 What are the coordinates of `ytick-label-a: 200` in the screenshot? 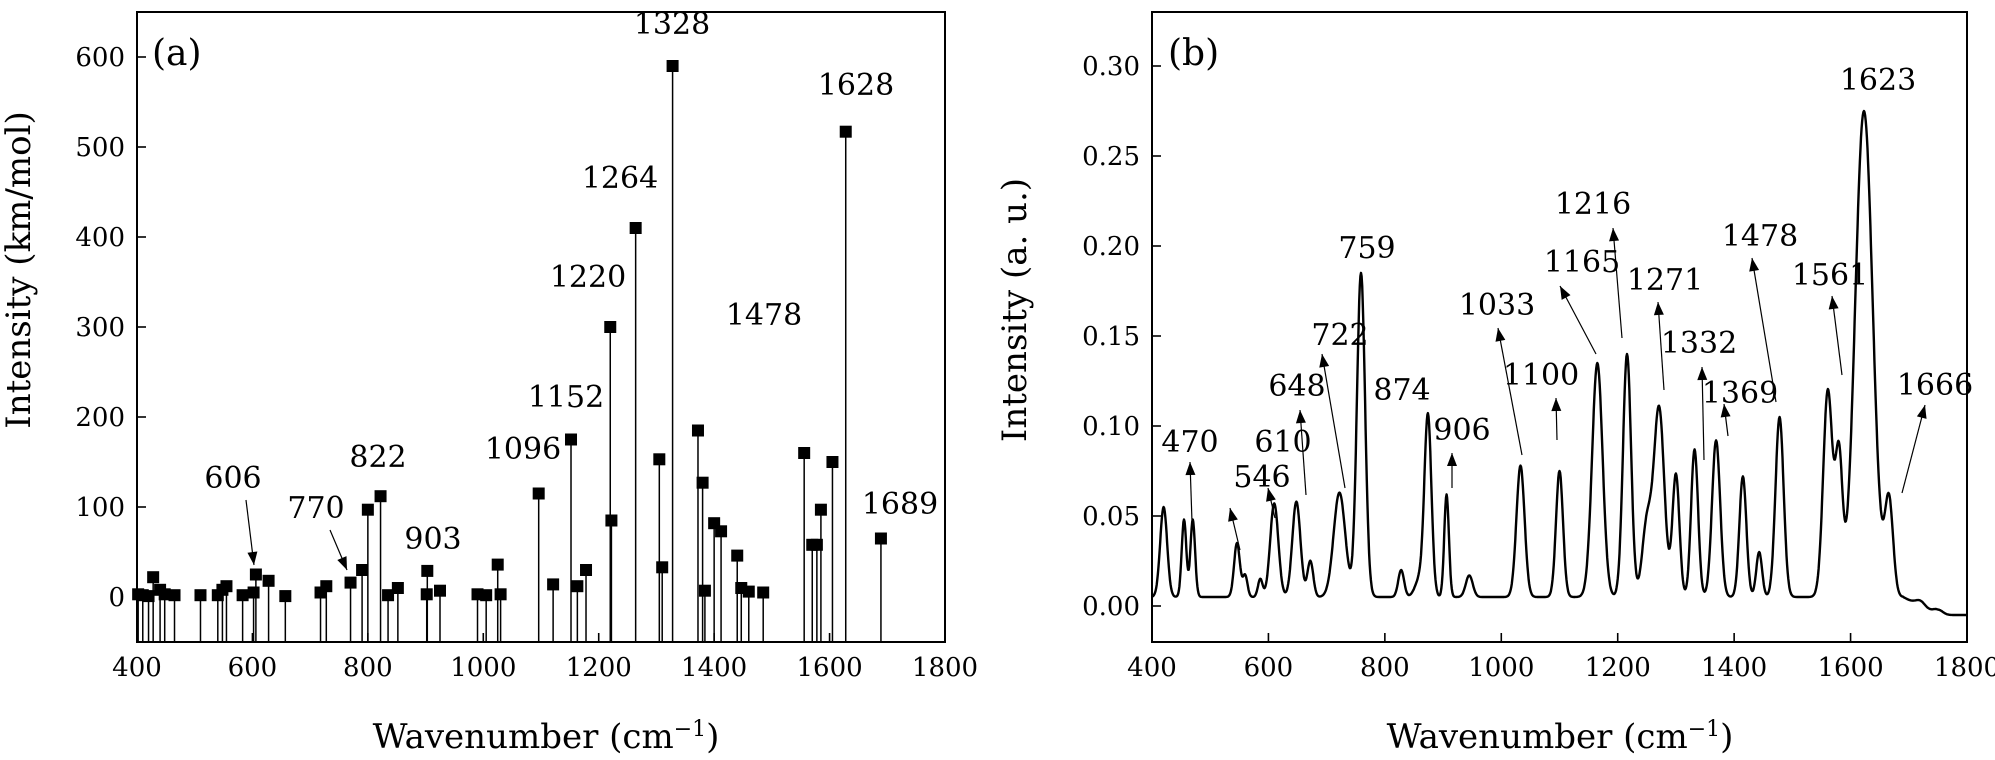 It's located at (100, 418).